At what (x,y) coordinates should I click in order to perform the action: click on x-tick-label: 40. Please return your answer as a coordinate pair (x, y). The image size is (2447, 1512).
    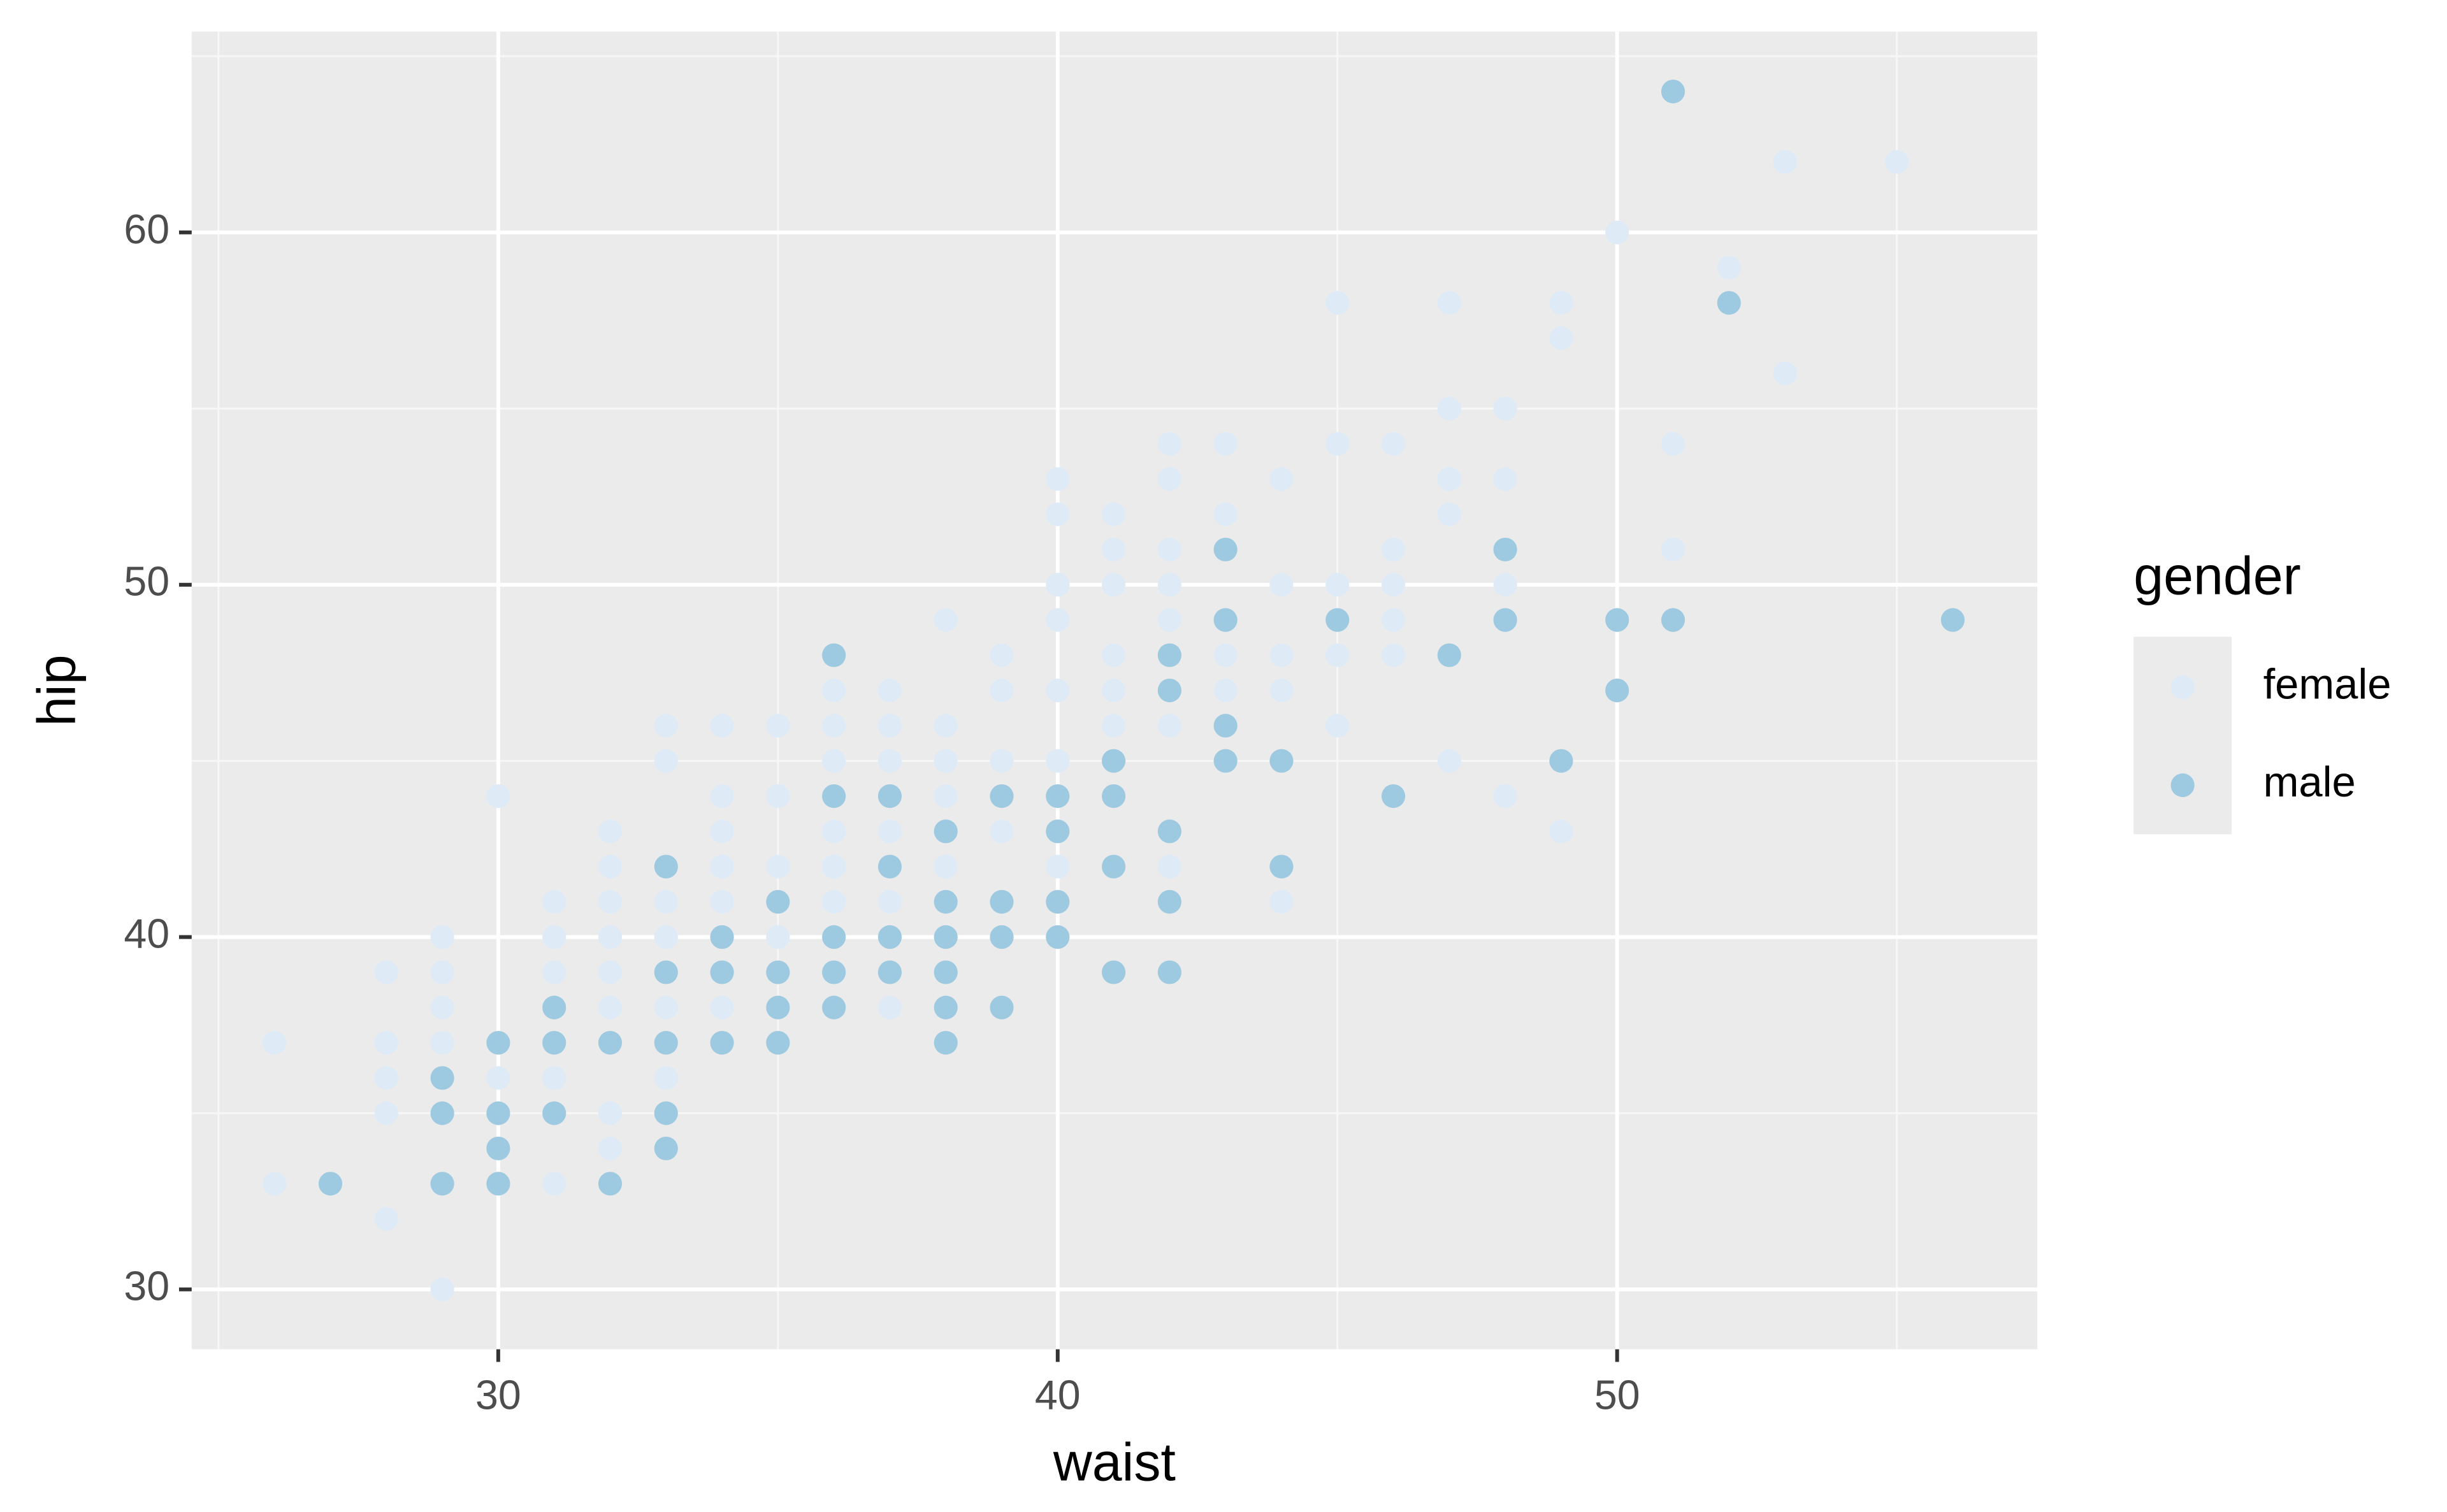
    Looking at the image, I should click on (1058, 1395).